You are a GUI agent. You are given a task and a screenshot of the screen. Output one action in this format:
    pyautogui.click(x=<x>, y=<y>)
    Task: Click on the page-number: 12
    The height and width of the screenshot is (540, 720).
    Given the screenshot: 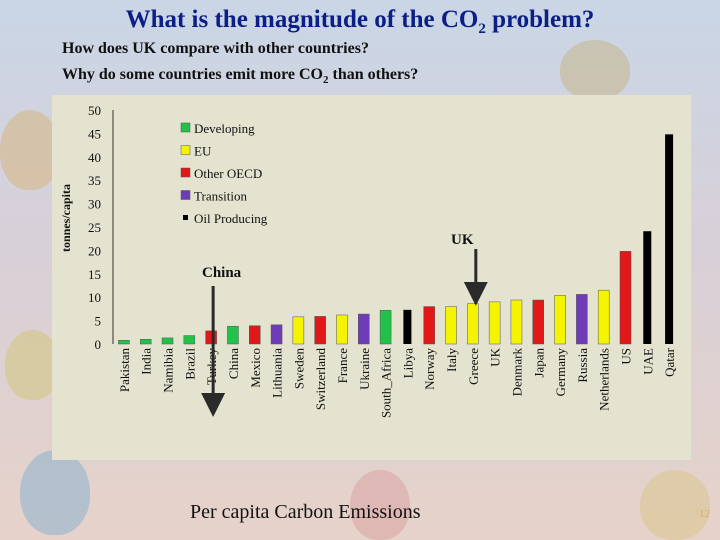 What is the action you would take?
    pyautogui.click(x=704, y=514)
    